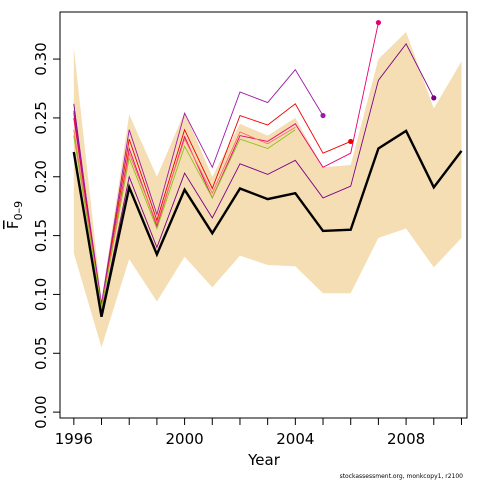  I want to click on y-tick-label: 0.00, so click(41, 411).